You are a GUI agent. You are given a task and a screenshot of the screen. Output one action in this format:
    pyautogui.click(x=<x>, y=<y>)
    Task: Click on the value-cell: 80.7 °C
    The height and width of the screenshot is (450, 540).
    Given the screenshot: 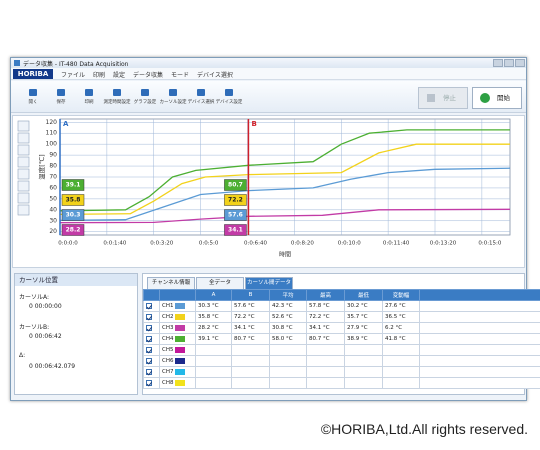 What is the action you would take?
    pyautogui.click(x=325, y=339)
    